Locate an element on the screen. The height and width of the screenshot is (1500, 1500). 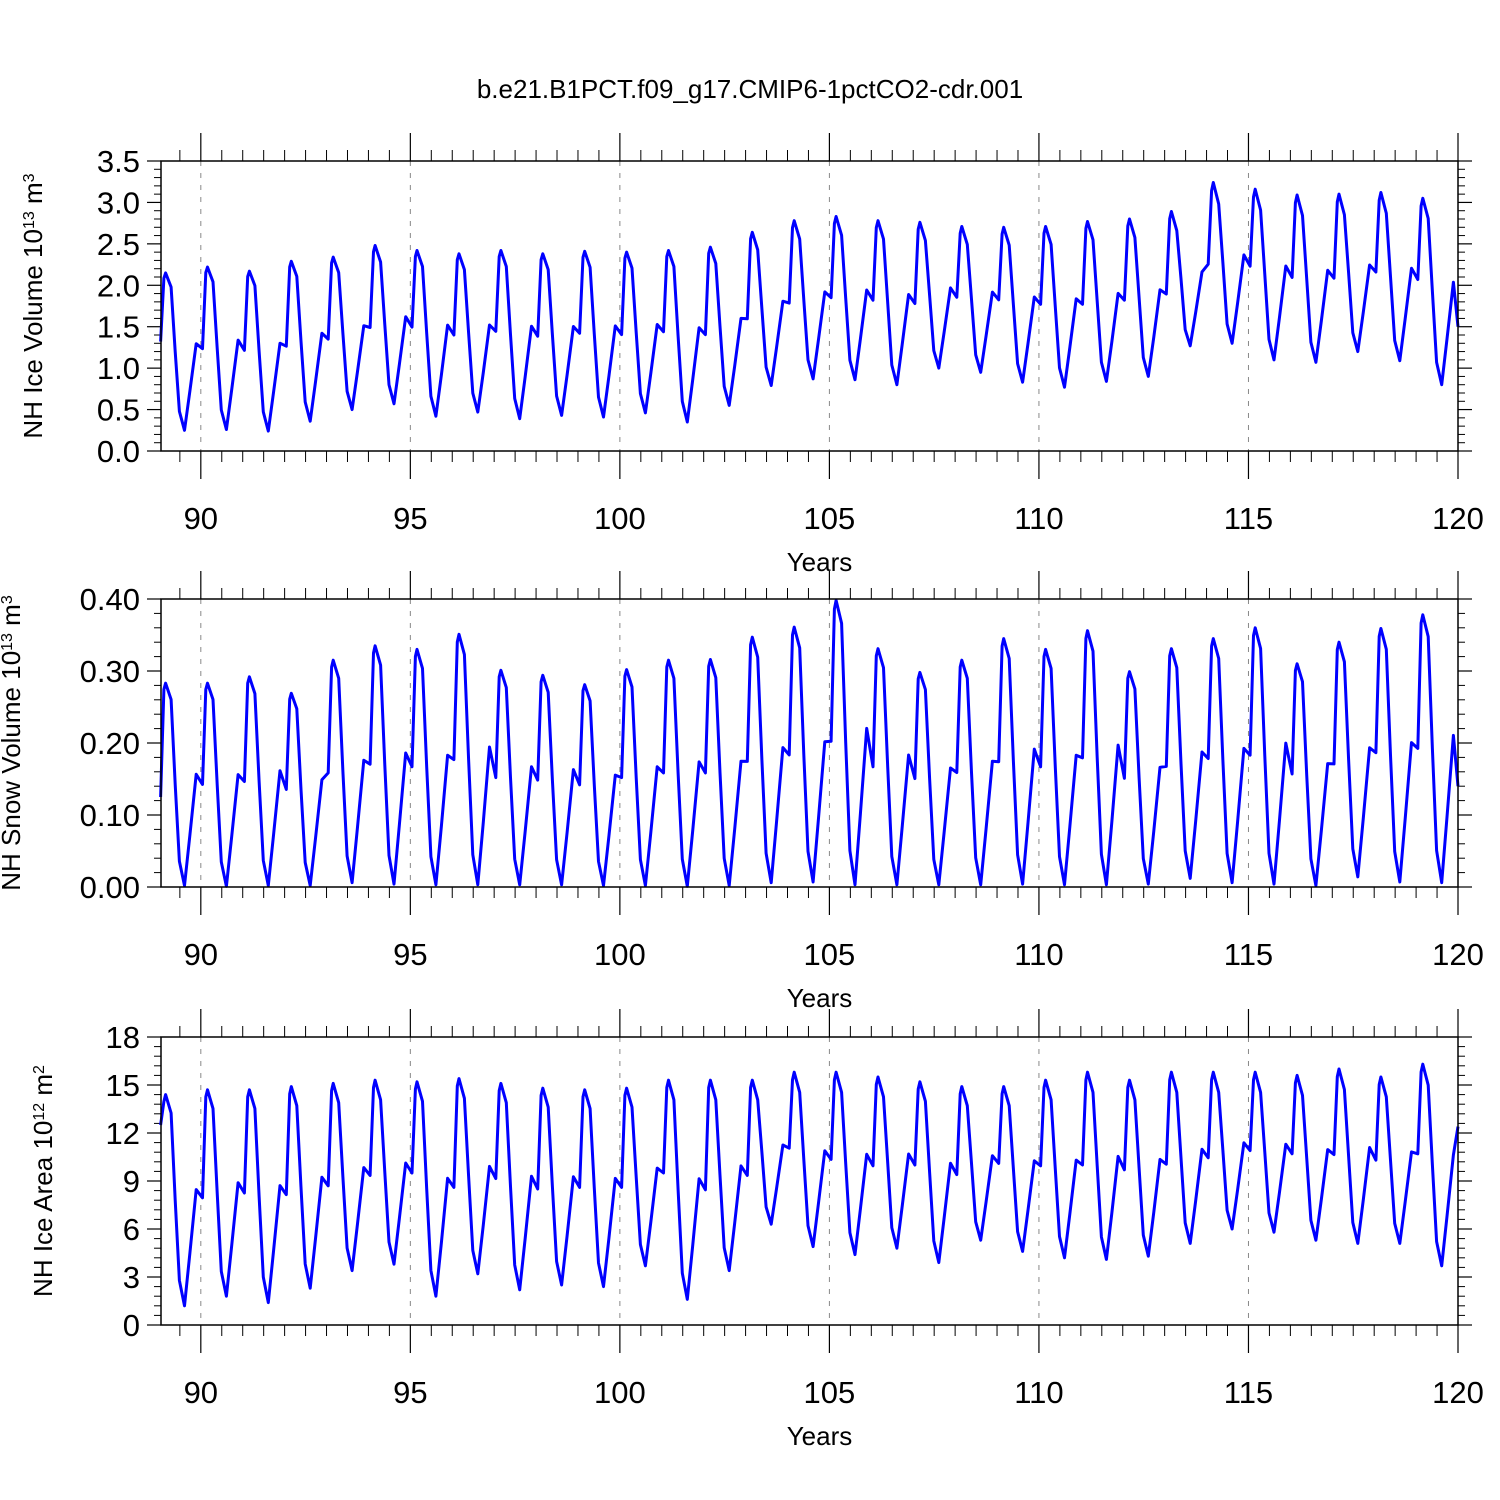
y-axis-label: NH Ice Volume 1013 m3 is located at coordinates (33, 305).